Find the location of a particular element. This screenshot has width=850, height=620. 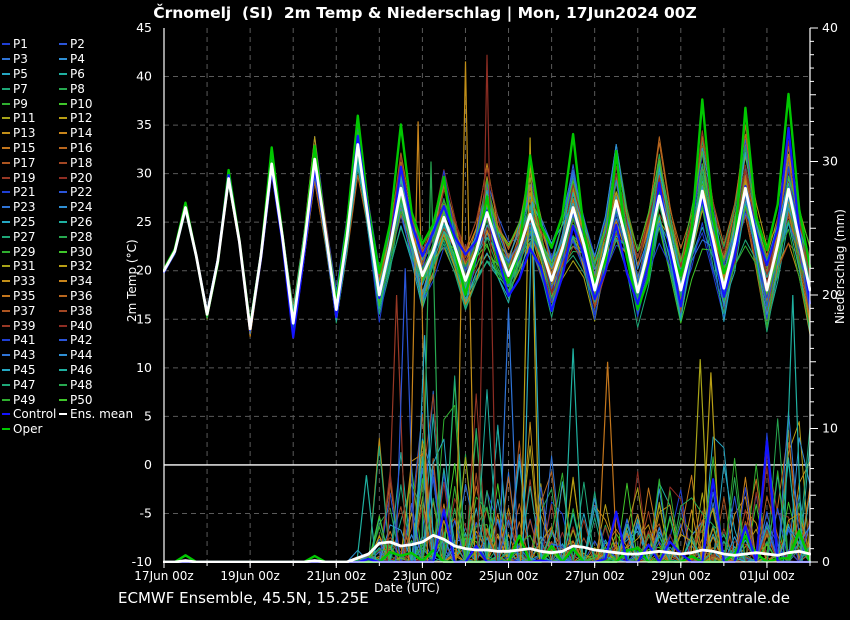

legend-item-p6-swatch is located at coordinates (63, 73).